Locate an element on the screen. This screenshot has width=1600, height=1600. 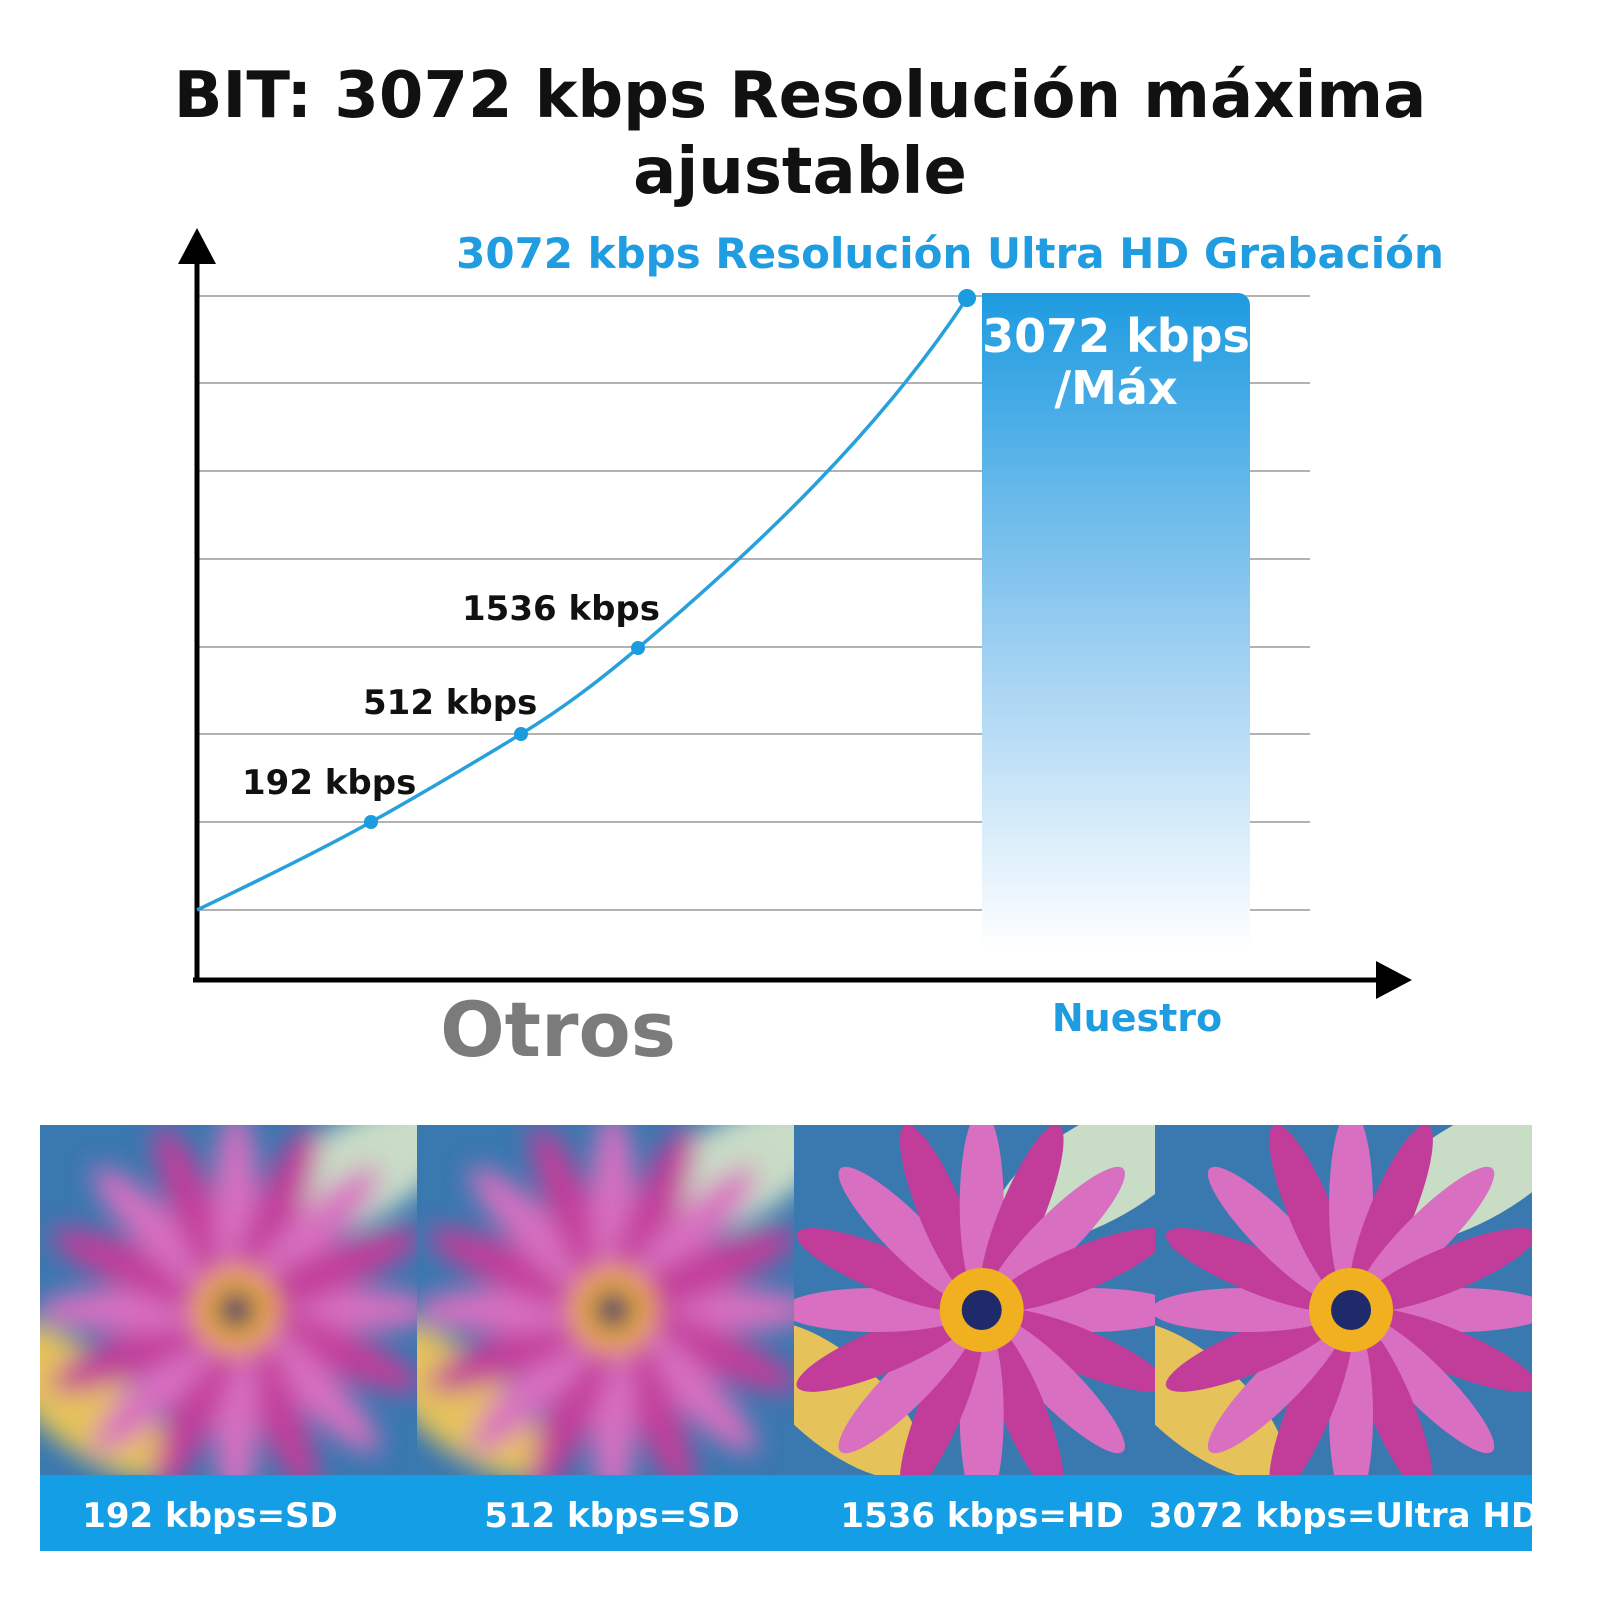
x-arrow is located at coordinates (1394, 980).